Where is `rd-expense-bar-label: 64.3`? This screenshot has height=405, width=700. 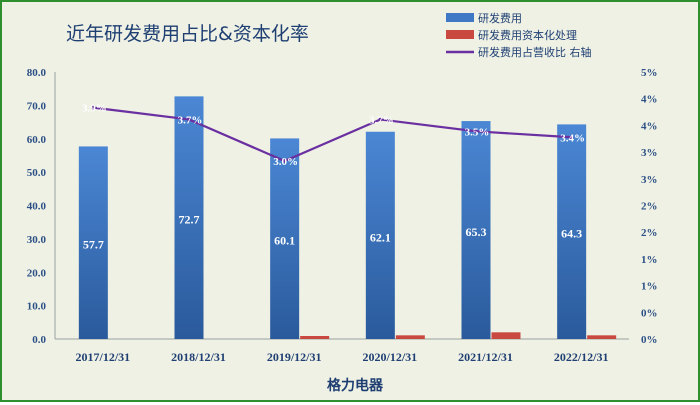 rd-expense-bar-label: 64.3 is located at coordinates (571, 234).